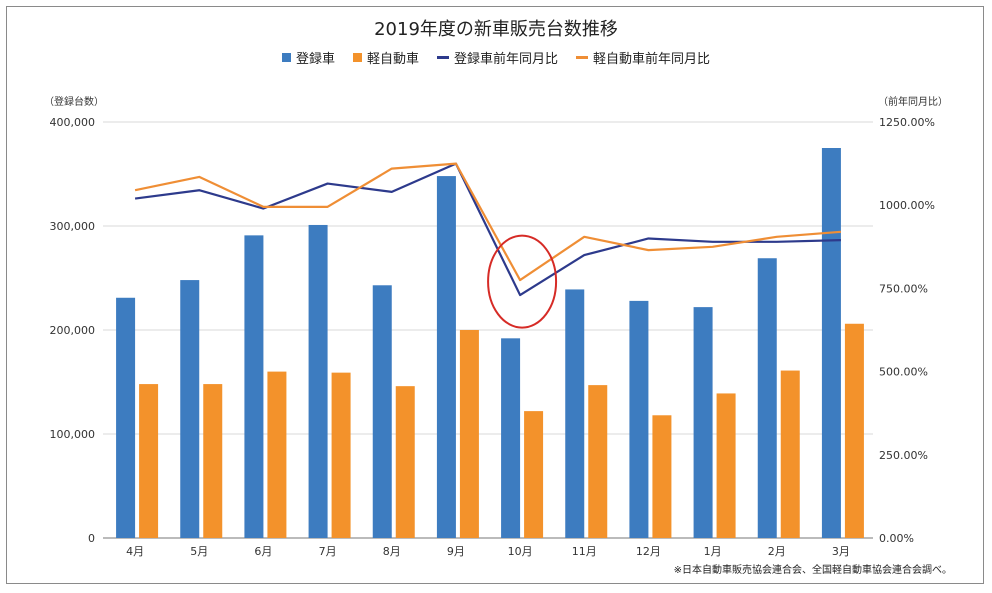 This screenshot has width=992, height=593. I want to click on legend-label-registered-yoy: 登録車前年同月比, so click(506, 59).